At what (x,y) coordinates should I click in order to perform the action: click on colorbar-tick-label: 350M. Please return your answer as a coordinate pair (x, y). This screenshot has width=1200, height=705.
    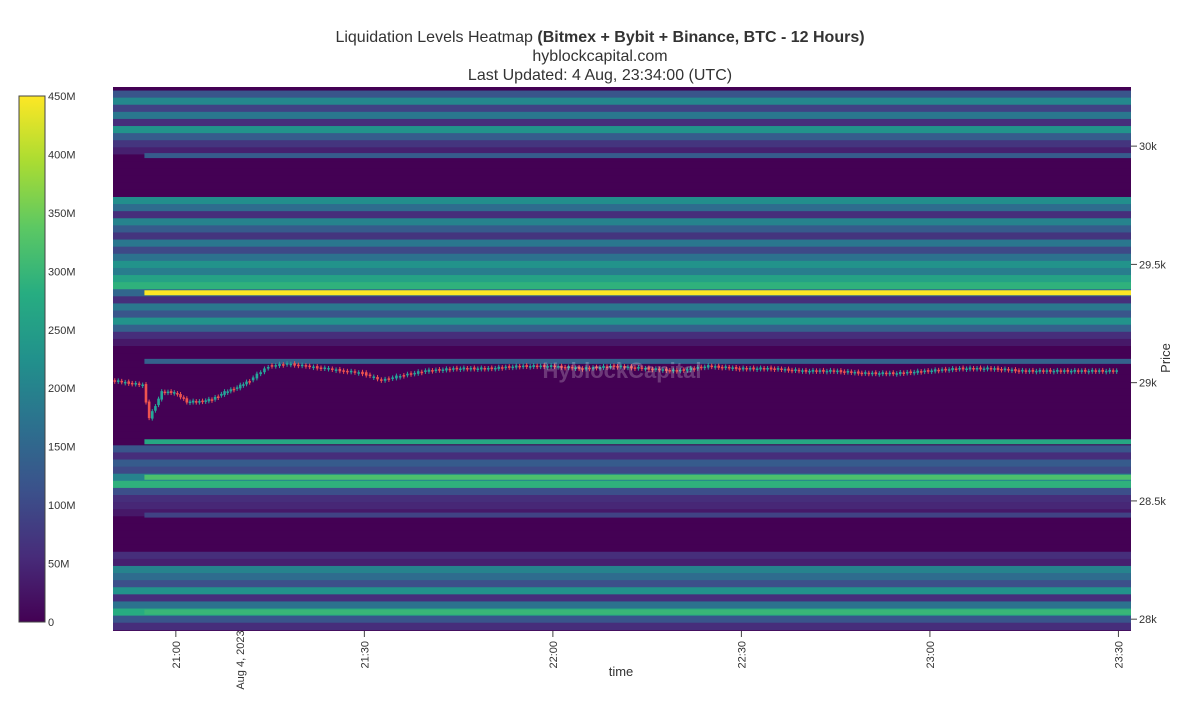
    Looking at the image, I should click on (62, 214).